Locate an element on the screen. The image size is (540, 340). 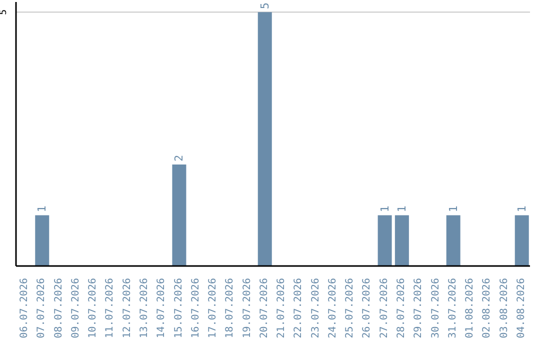
x-tick-label: 08.07.2026 is located at coordinates (58, 308).